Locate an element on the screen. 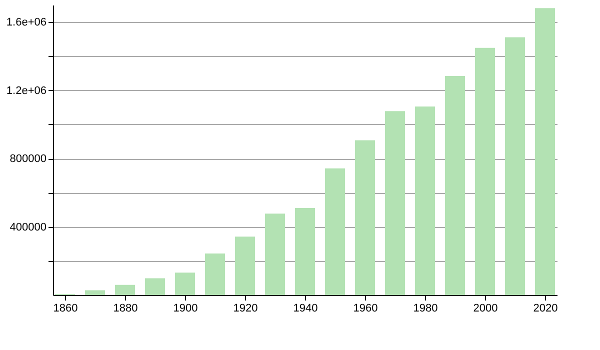  x-tick-label: 1940 is located at coordinates (305, 308).